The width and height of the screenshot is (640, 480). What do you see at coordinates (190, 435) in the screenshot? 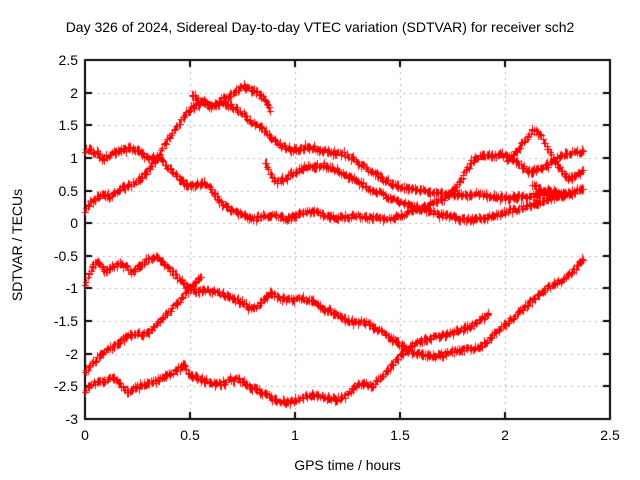
I see `x-tick-label-0.5: 0.5` at bounding box center [190, 435].